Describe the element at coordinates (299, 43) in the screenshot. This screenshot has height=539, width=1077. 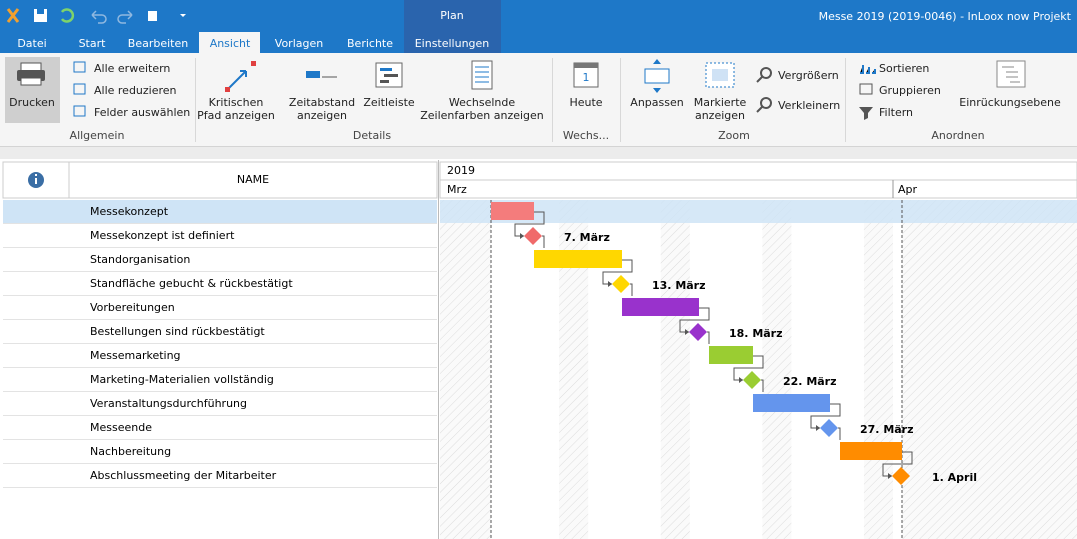
I see `tab: Vorlagen` at that location.